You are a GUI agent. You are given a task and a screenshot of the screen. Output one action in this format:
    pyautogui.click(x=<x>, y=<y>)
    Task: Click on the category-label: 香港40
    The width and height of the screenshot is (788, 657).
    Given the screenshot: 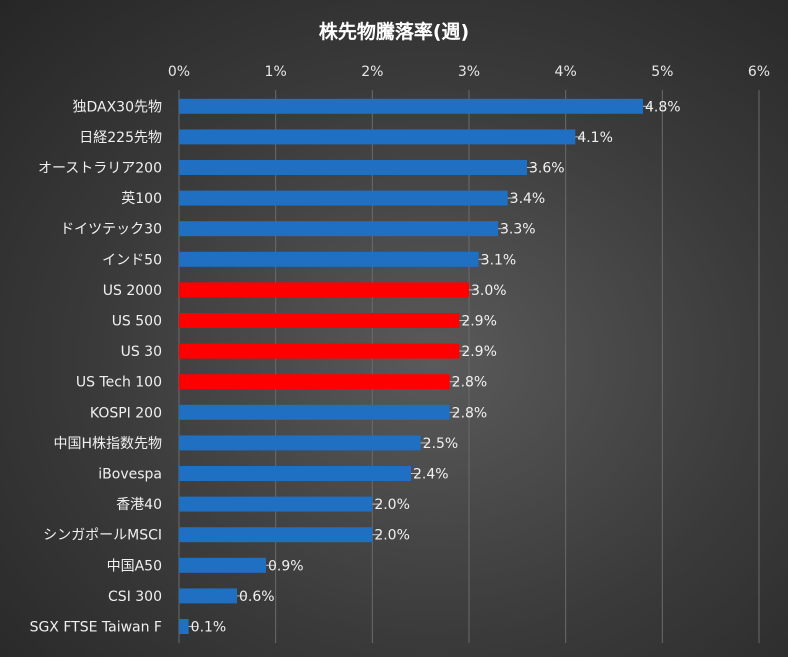 What is the action you would take?
    pyautogui.click(x=139, y=505)
    